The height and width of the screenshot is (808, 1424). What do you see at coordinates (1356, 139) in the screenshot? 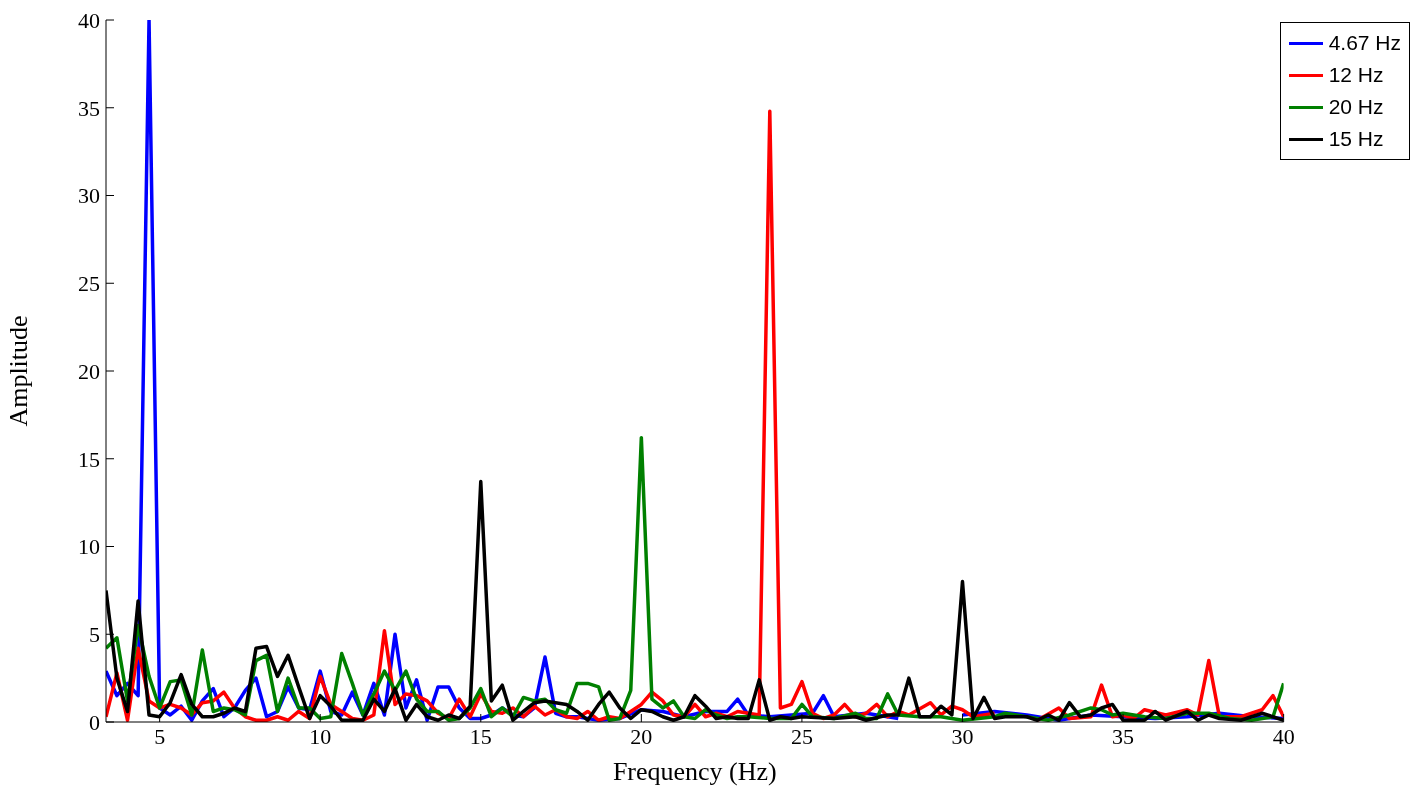
I see `legend-label: 15 Hz` at bounding box center [1356, 139].